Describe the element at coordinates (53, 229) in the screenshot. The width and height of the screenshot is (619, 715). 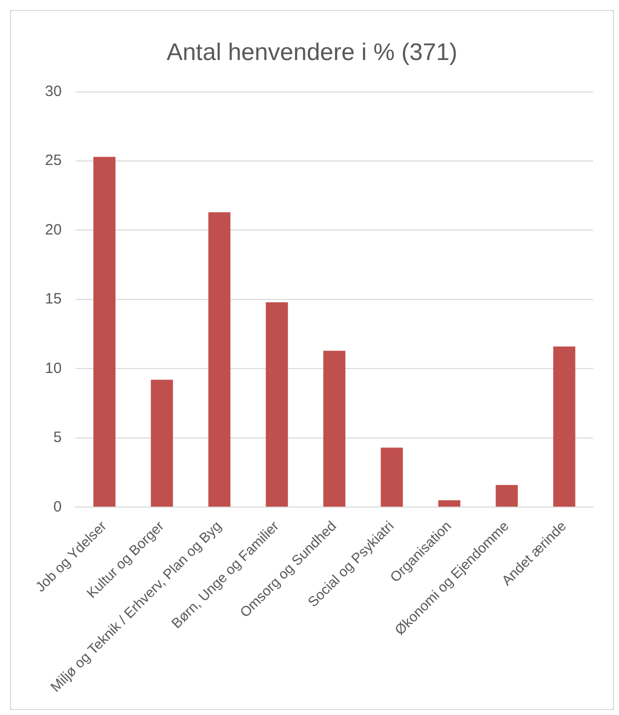
I see `y-tick-label: 20` at that location.